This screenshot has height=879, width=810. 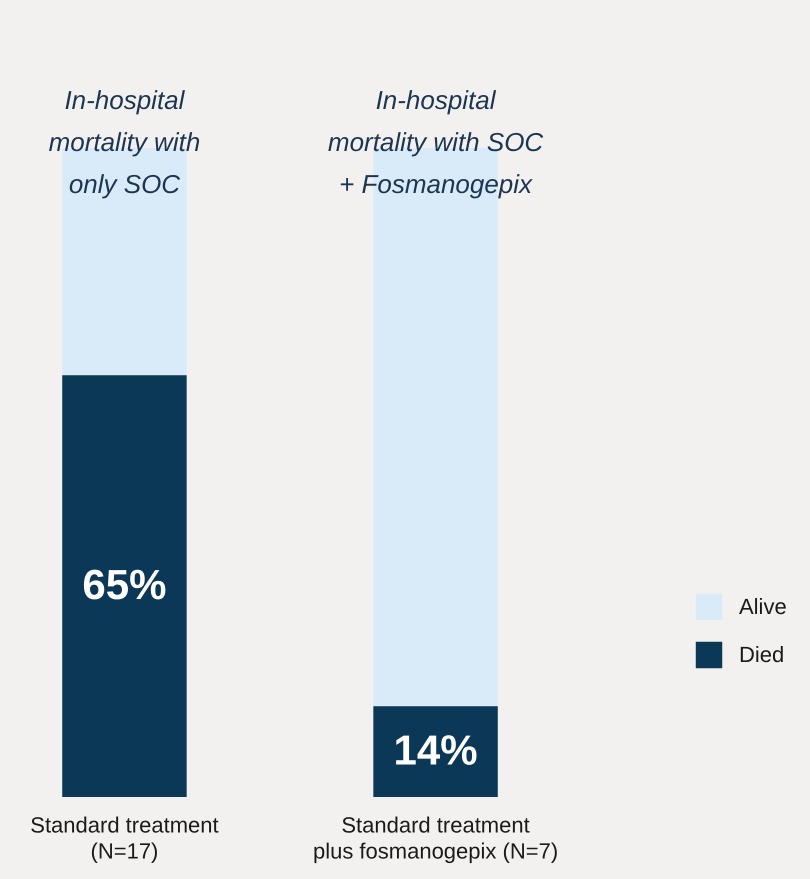 I want to click on annotation: In-hospital mortality with only SOC, so click(x=124, y=142).